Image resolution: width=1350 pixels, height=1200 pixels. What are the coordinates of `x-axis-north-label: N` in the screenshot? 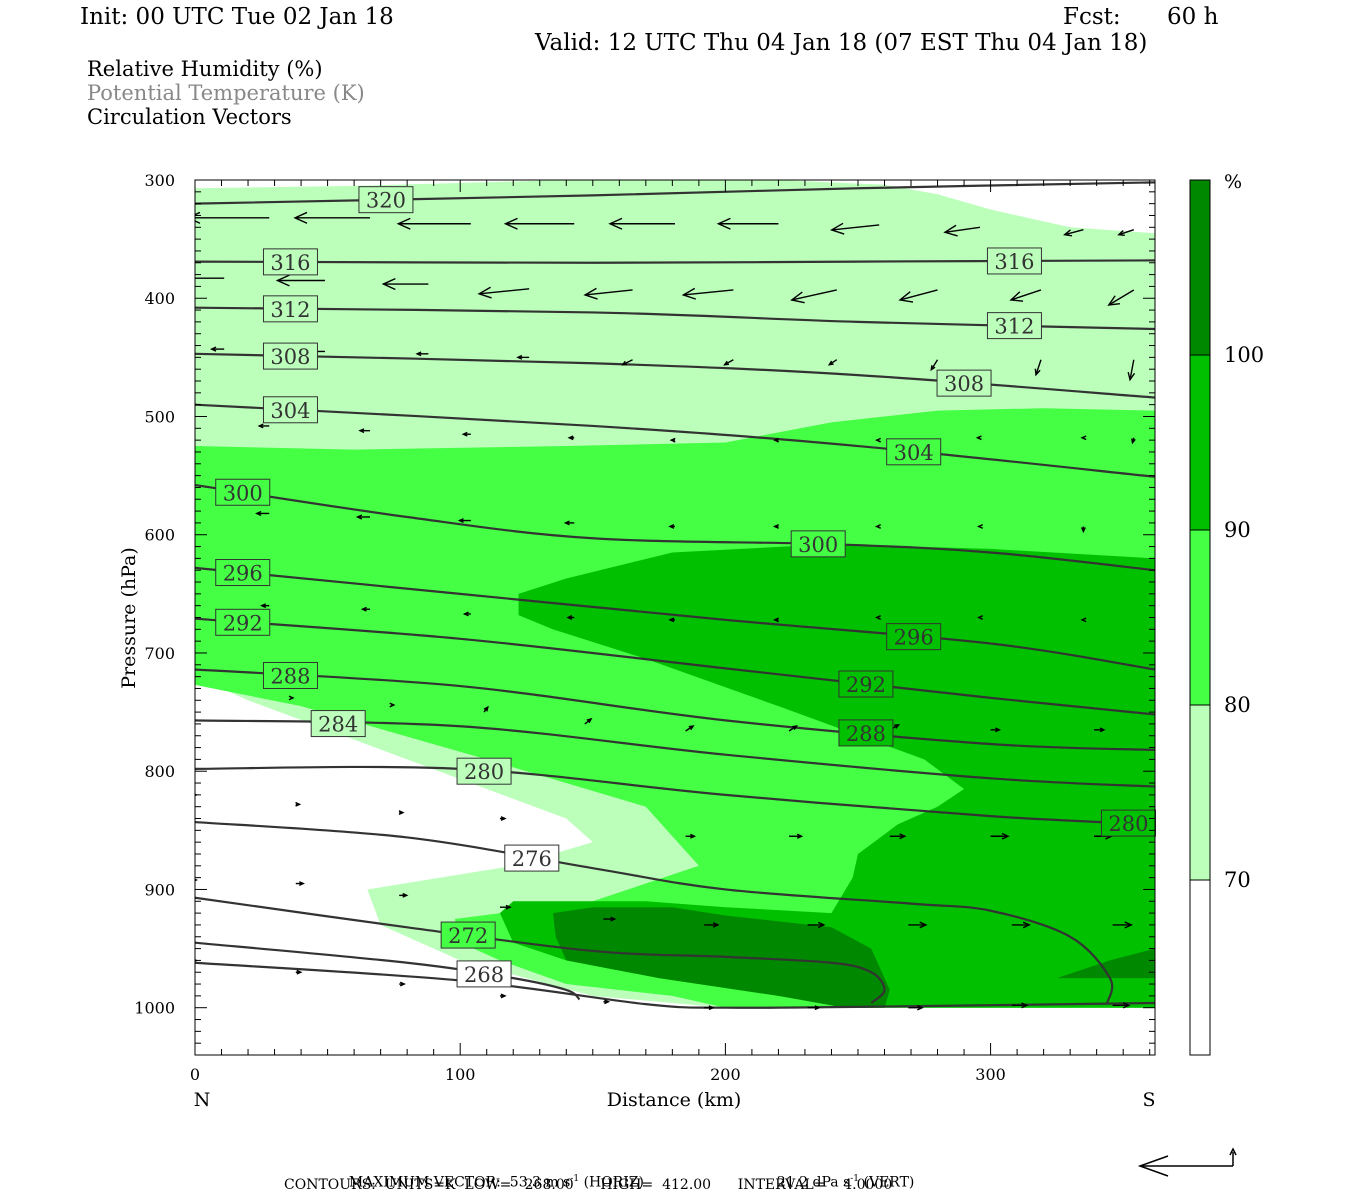 It's located at (202, 1100).